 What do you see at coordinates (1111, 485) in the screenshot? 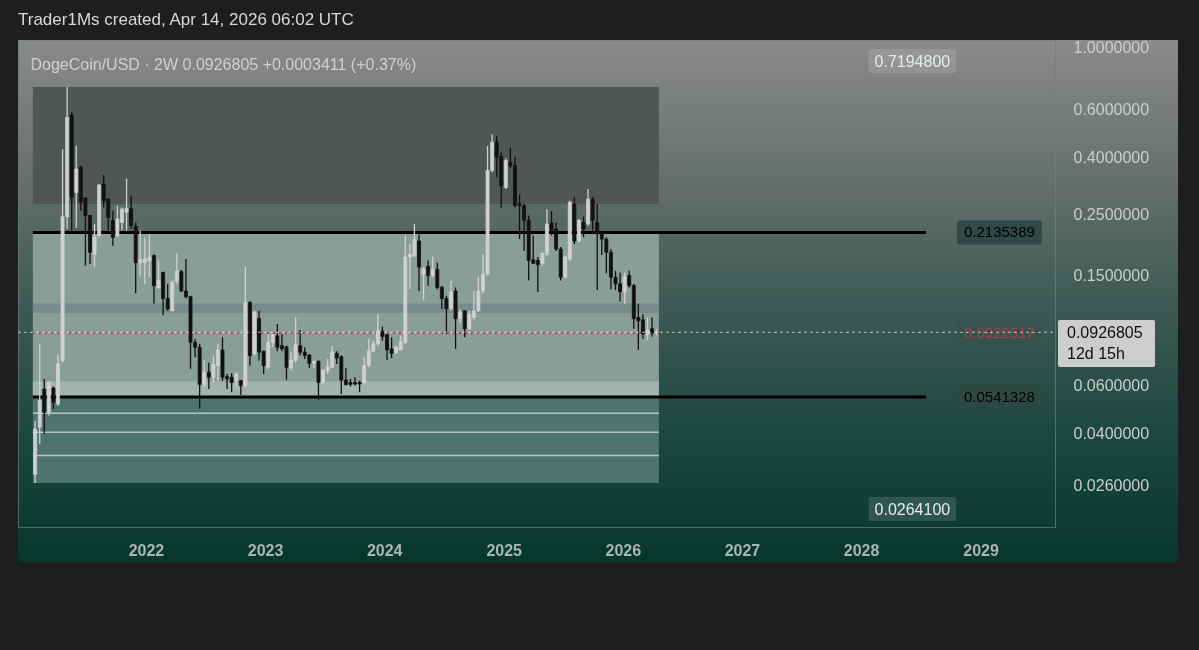
I see `y-tick-label: 0.0260000` at bounding box center [1111, 485].